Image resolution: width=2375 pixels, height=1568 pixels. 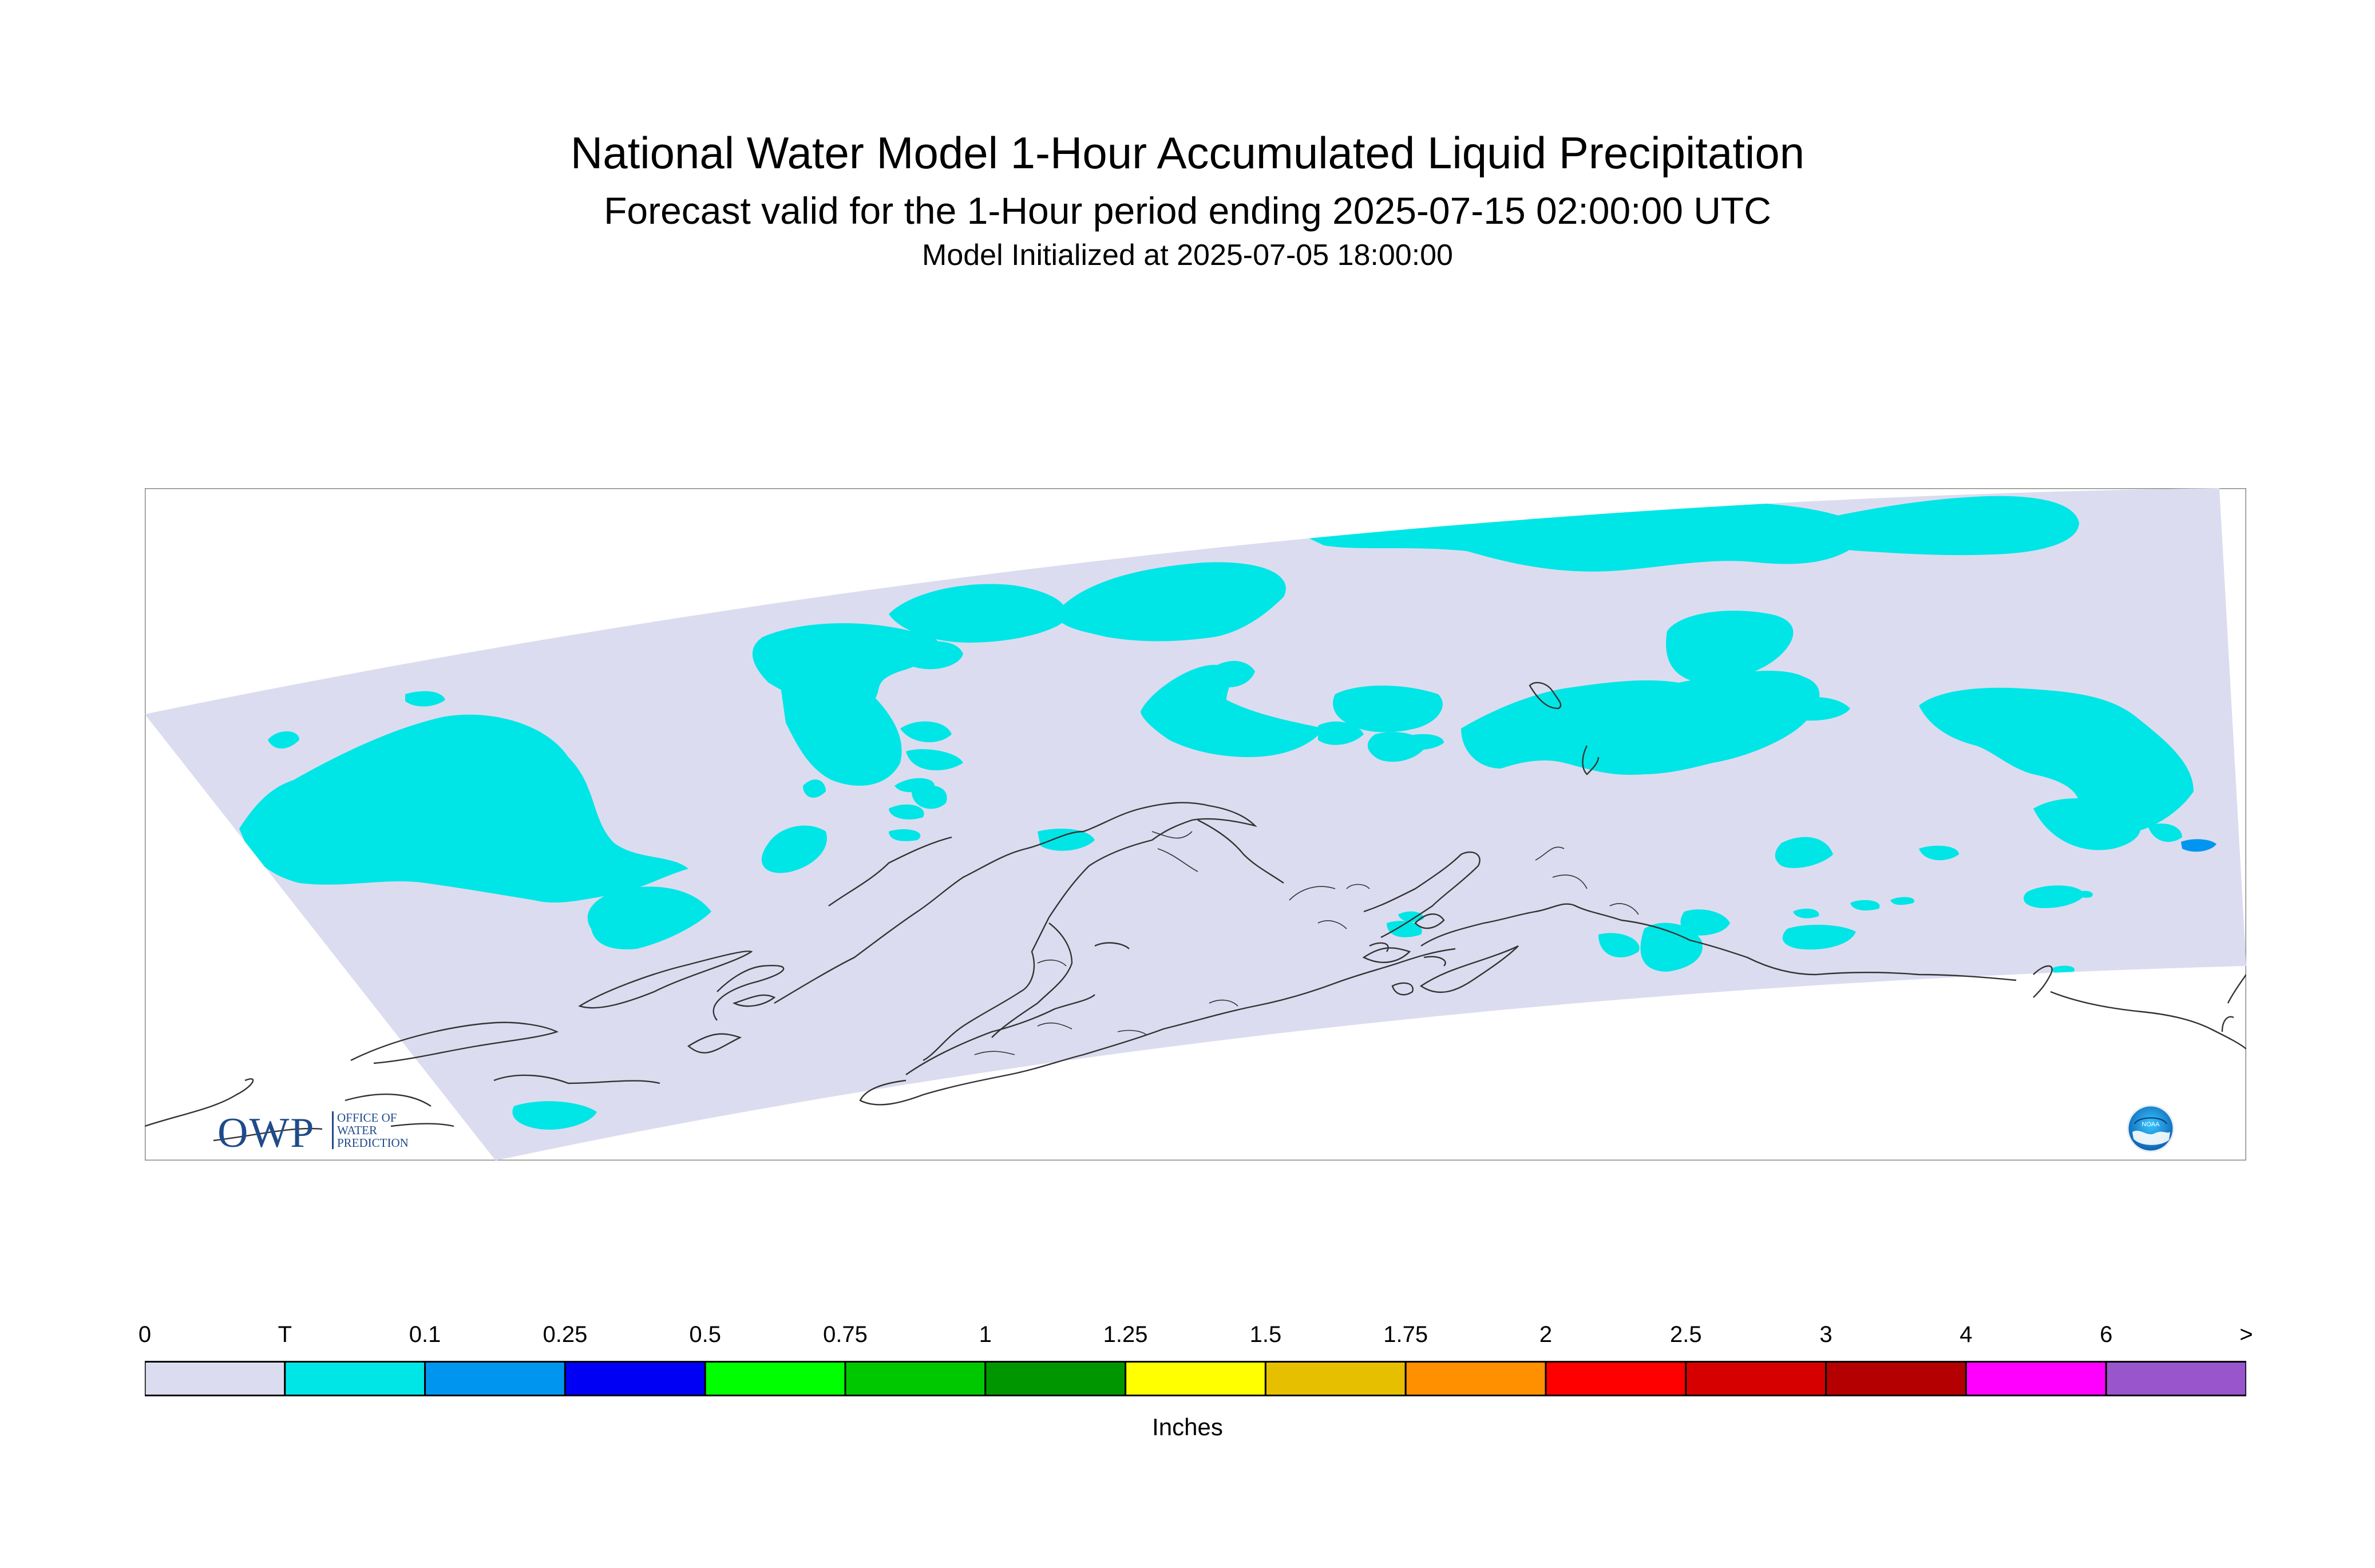 I want to click on legend-tick-label: 0.25, so click(x=565, y=1334).